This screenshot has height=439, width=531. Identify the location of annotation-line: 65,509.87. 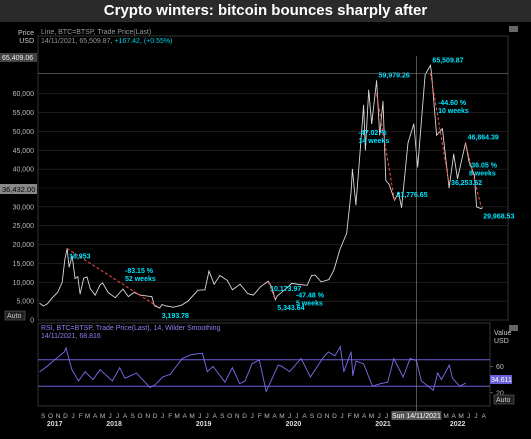
(447, 60).